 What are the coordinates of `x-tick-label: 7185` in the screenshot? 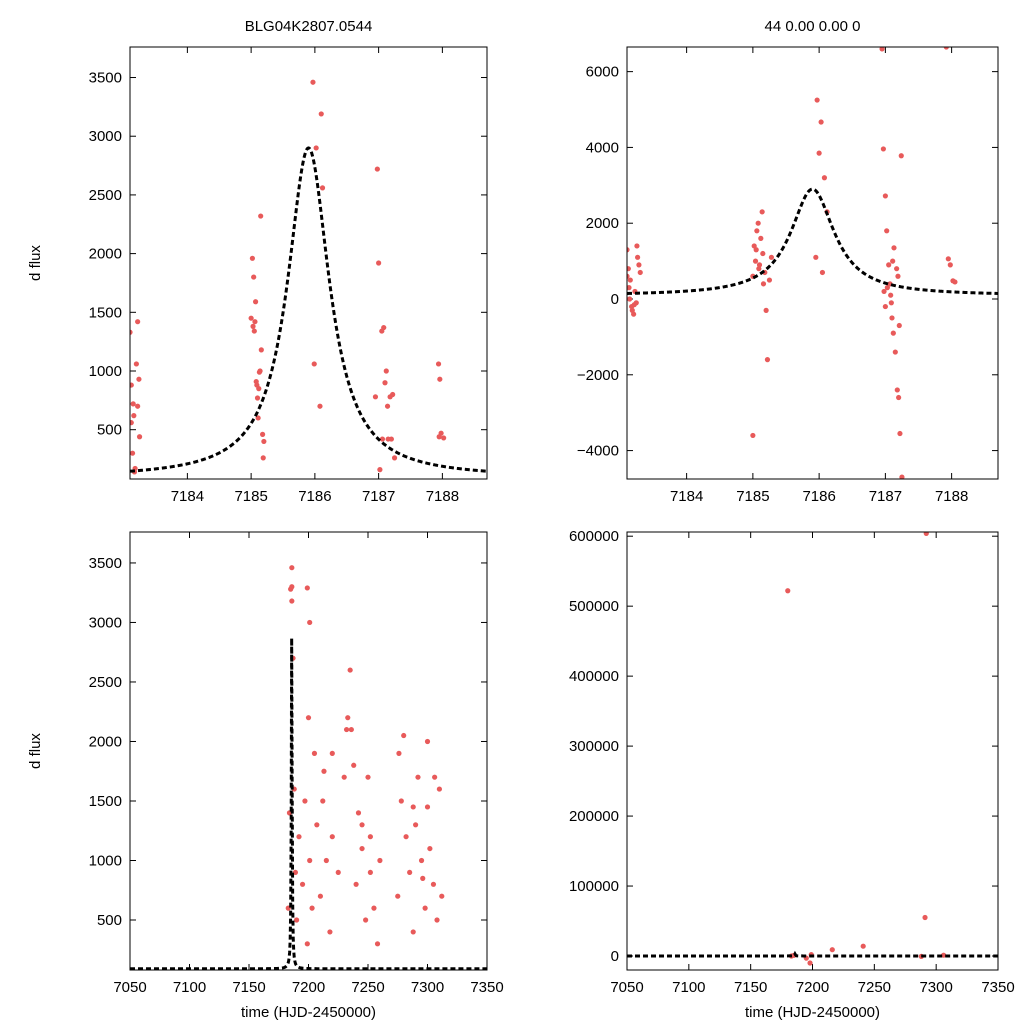 It's located at (250, 496).